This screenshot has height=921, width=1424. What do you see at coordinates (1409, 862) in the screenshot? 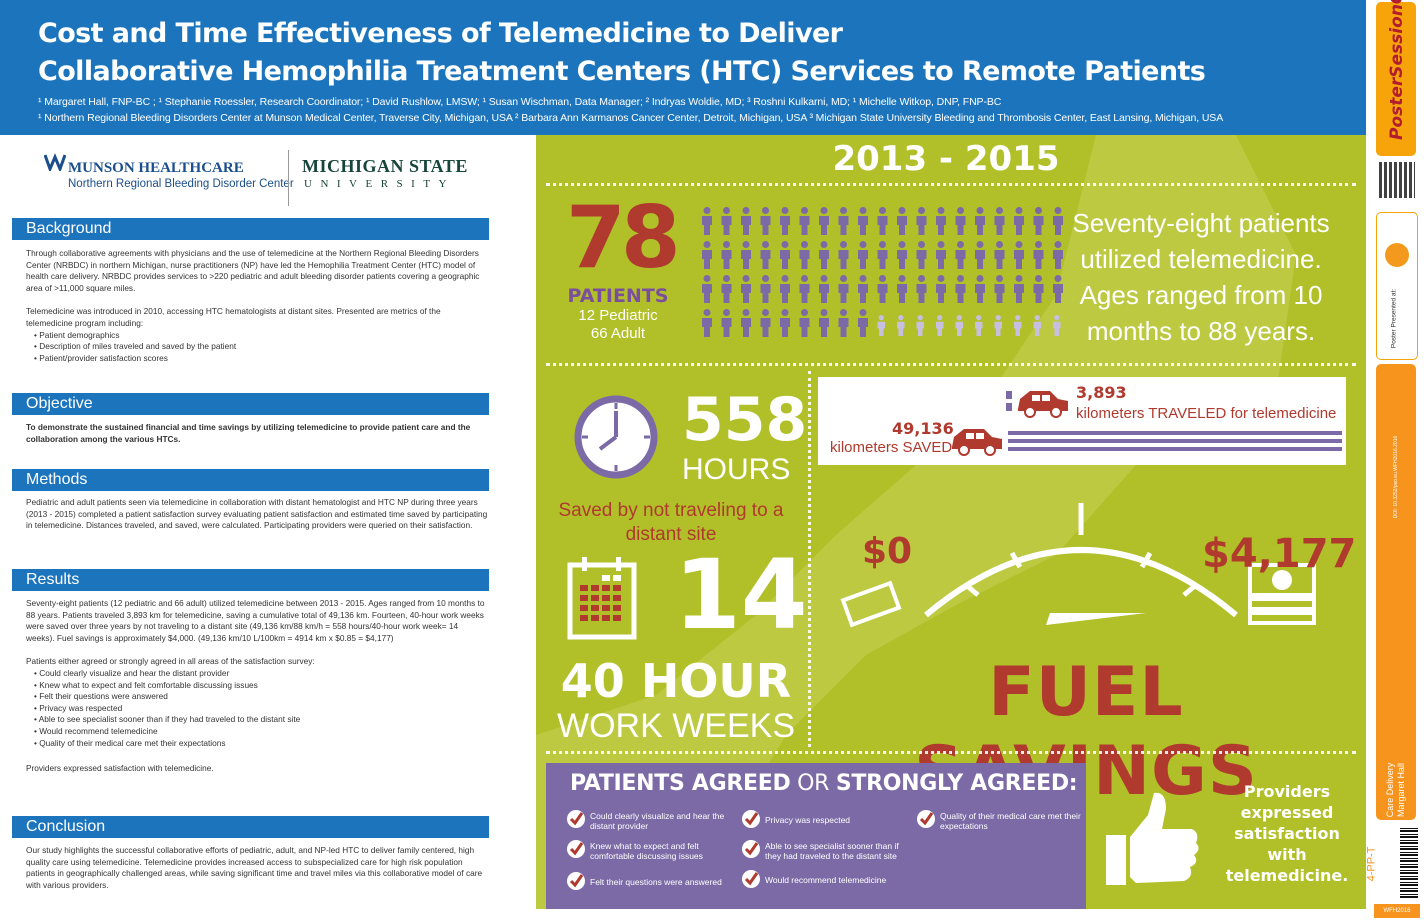
I see `barcode-icon` at bounding box center [1409, 862].